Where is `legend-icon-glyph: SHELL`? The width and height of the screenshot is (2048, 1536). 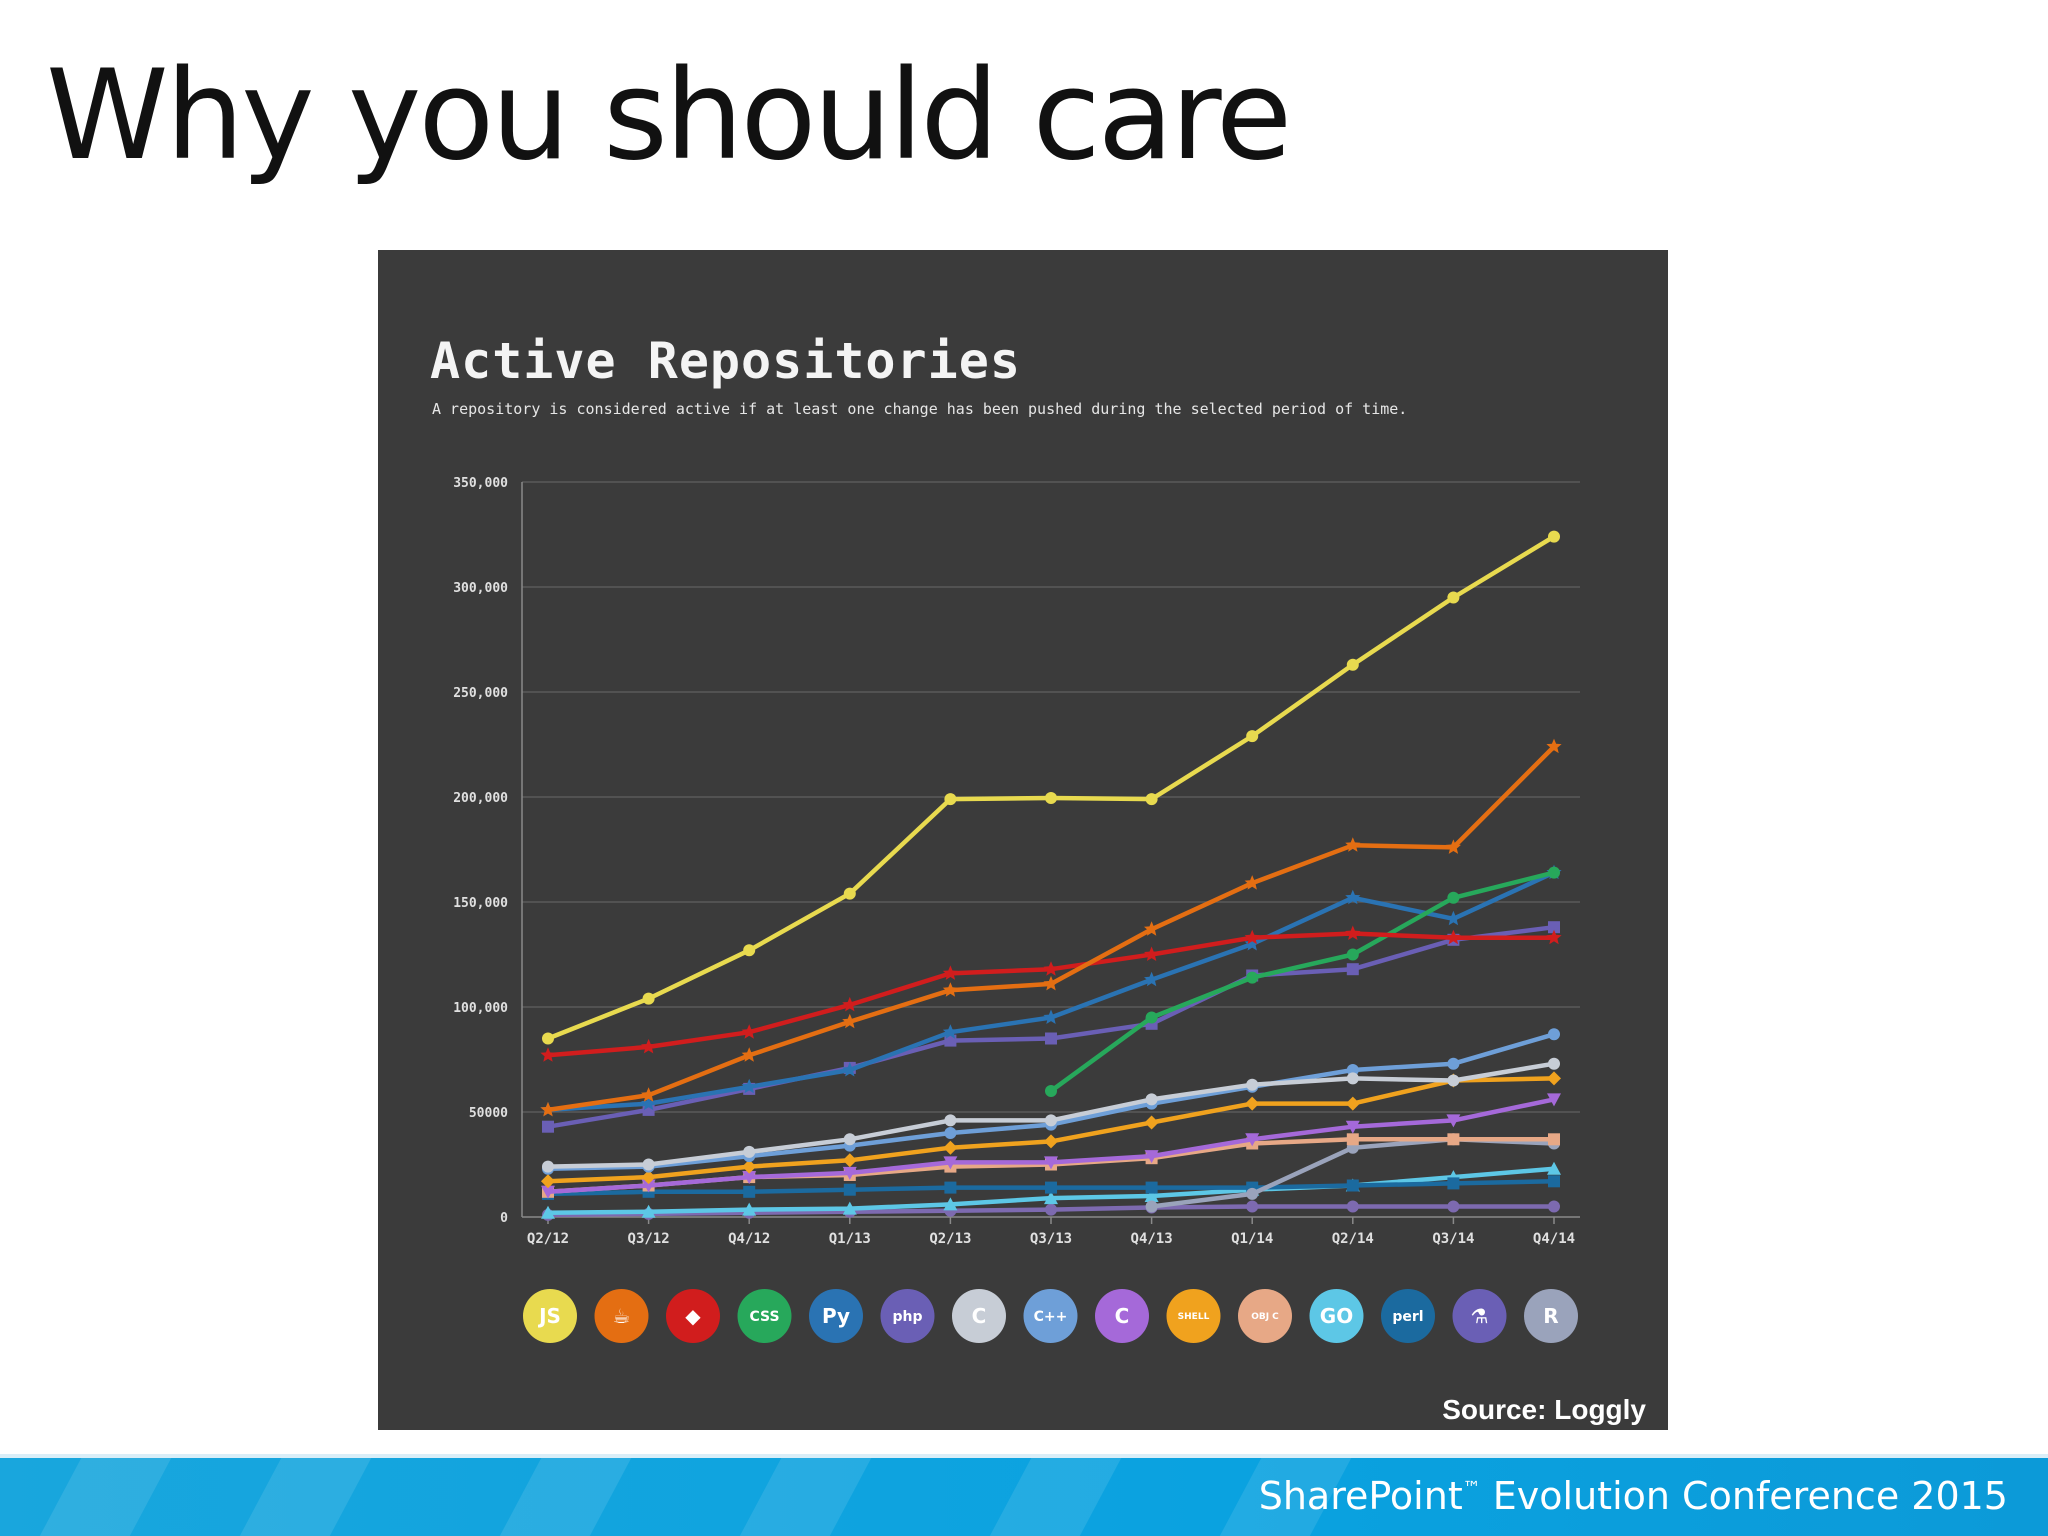 legend-icon-glyph: SHELL is located at coordinates (1194, 1317).